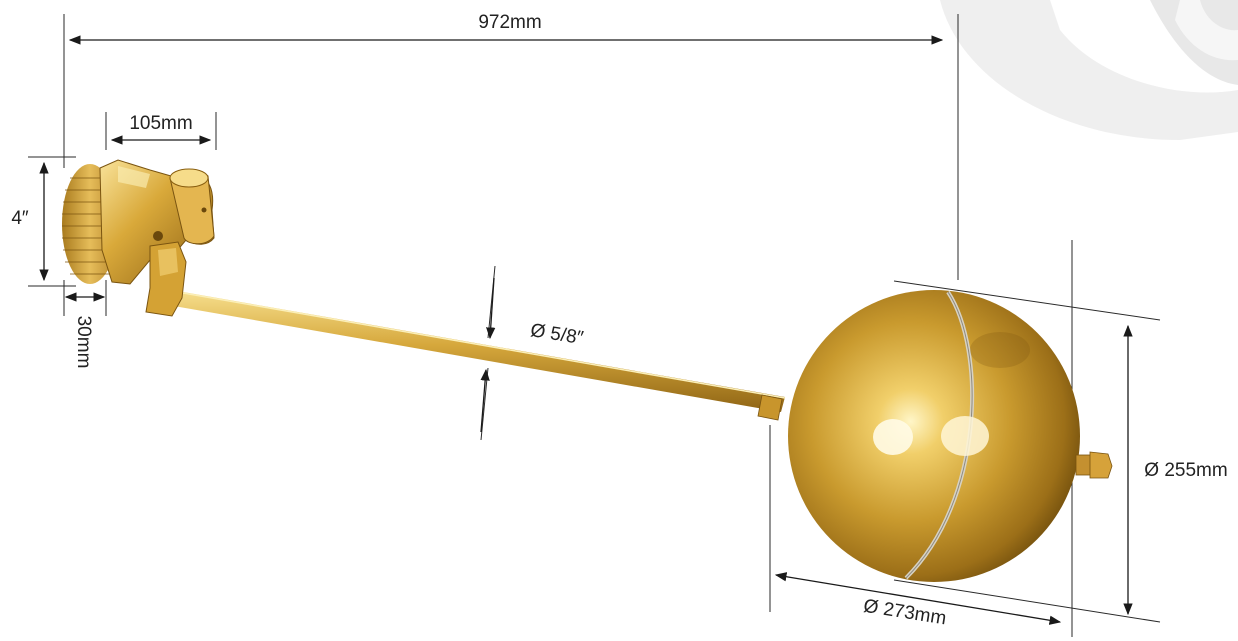 Image resolution: width=1238 pixels, height=641 pixels. I want to click on valve-offset-label: 30mm, so click(83, 342).